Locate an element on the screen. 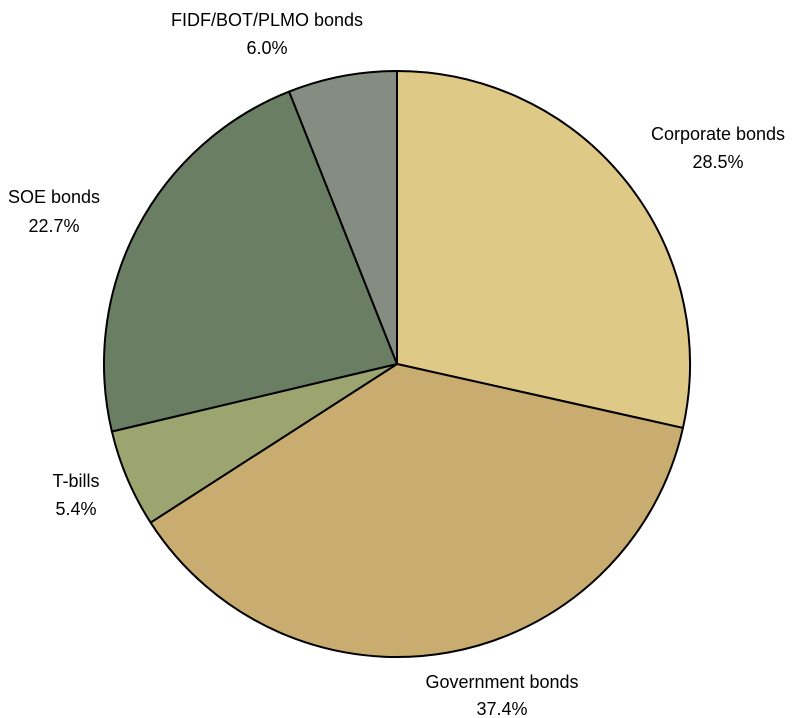  slice-value-t-bills: 5.4% is located at coordinates (75, 509).